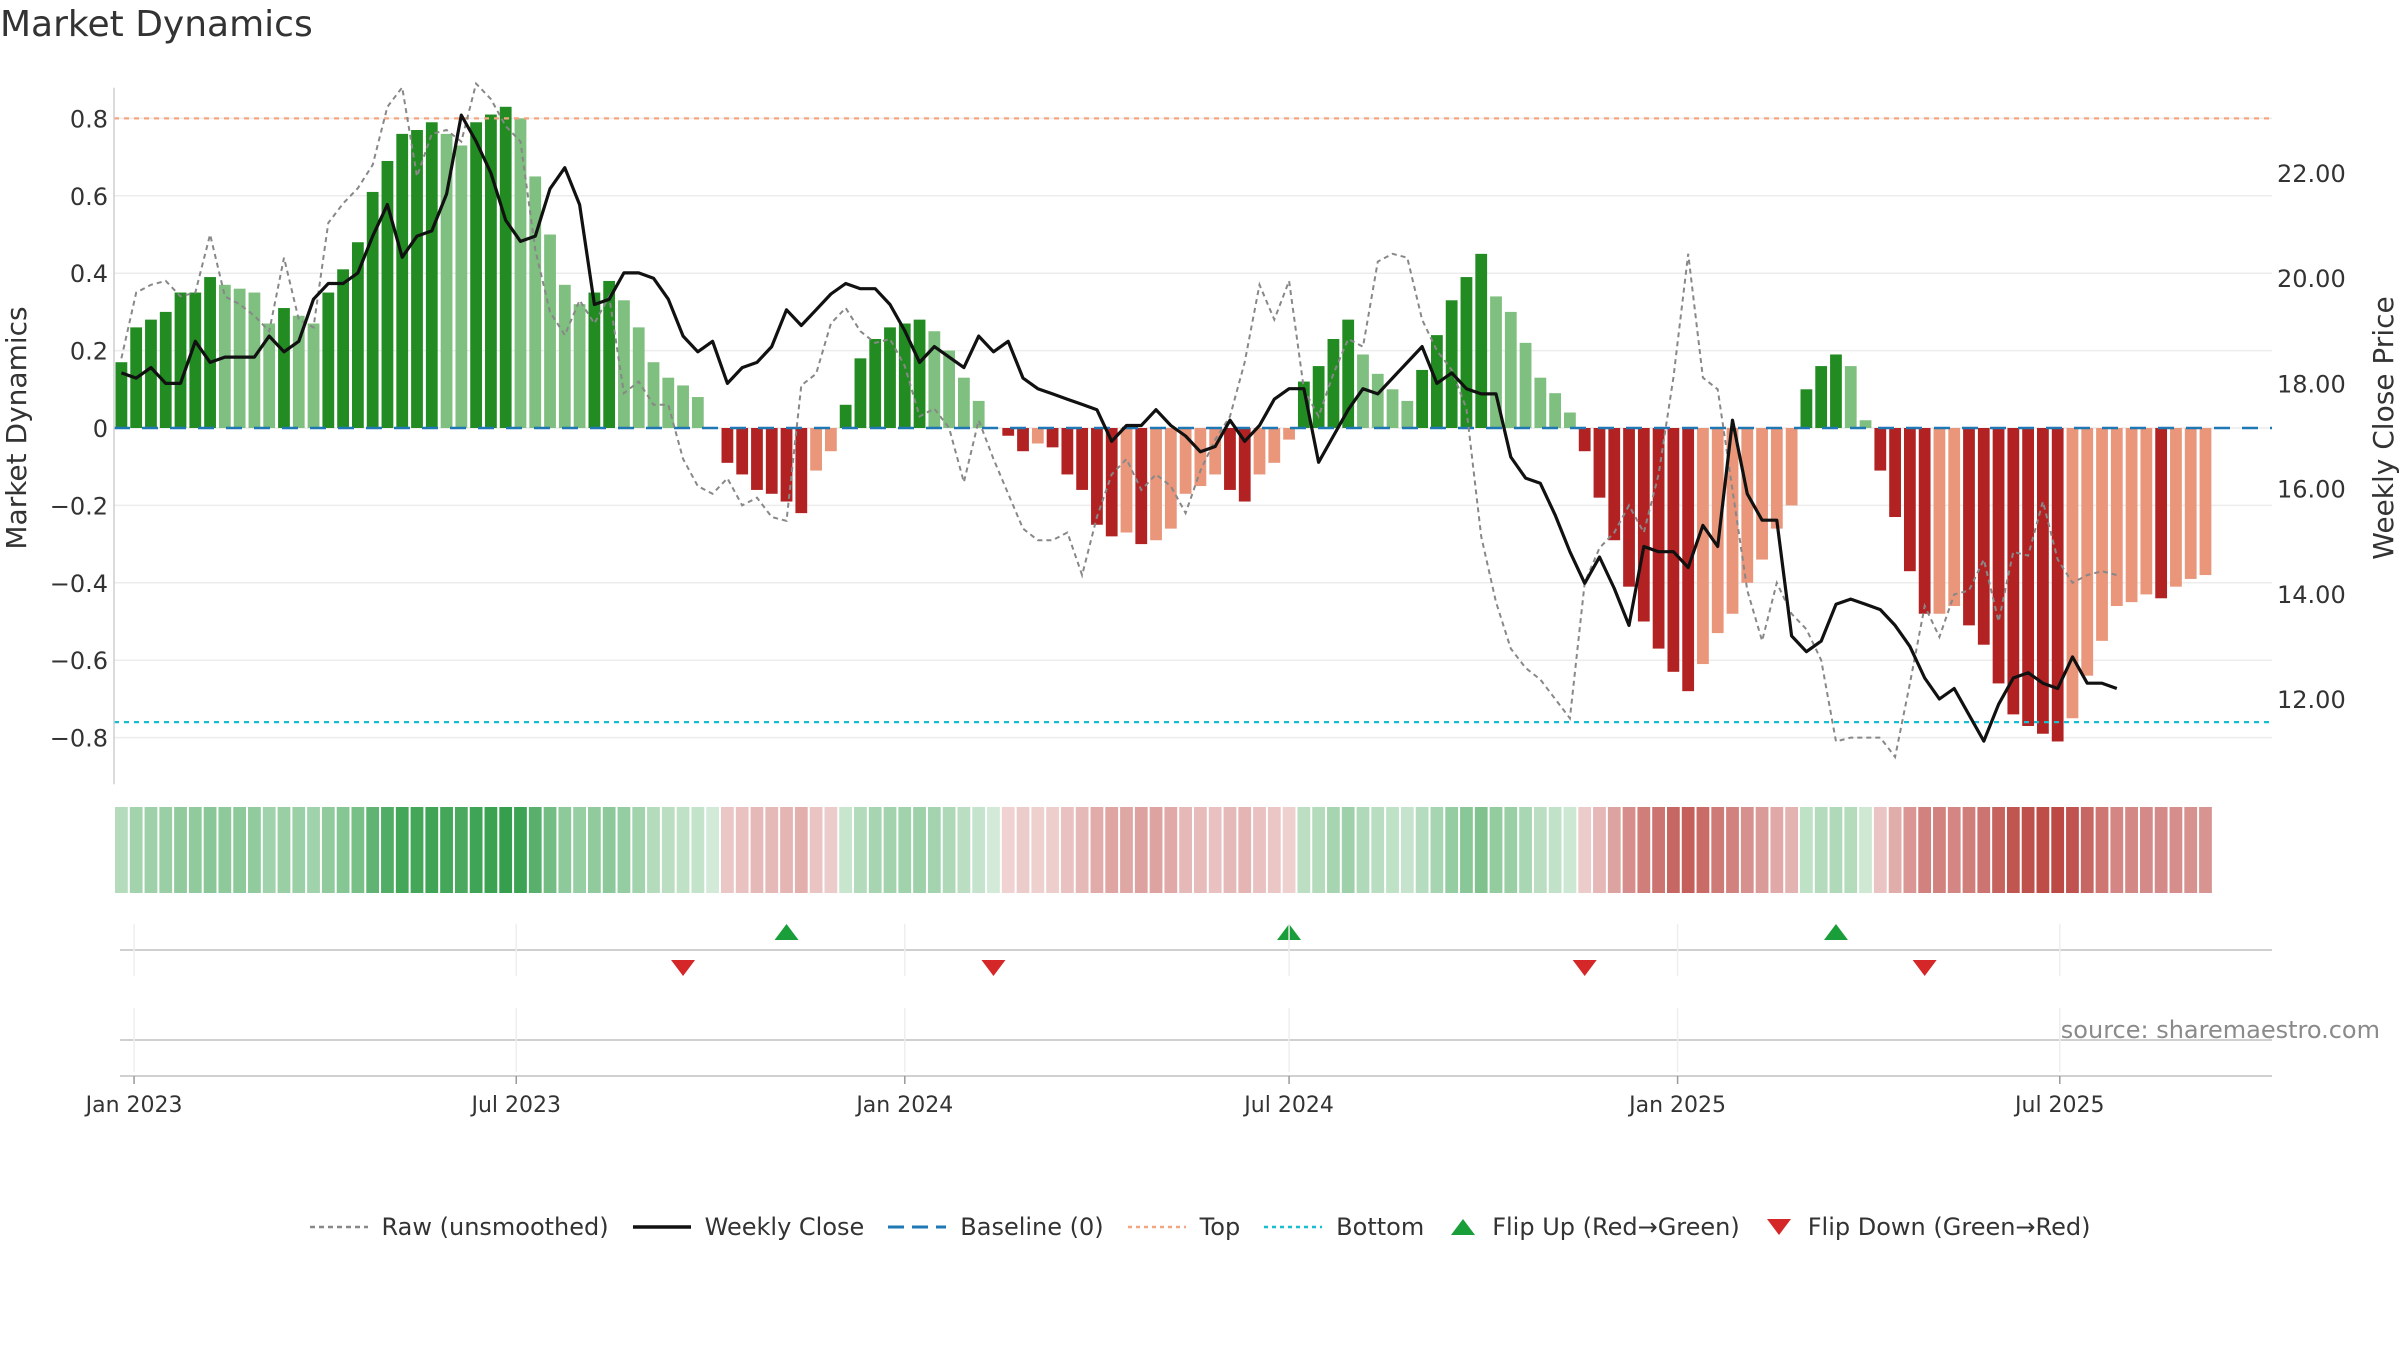 This screenshot has height=1350, width=2400. I want to click on legend-baseline: Baseline (0), so click(996, 1227).